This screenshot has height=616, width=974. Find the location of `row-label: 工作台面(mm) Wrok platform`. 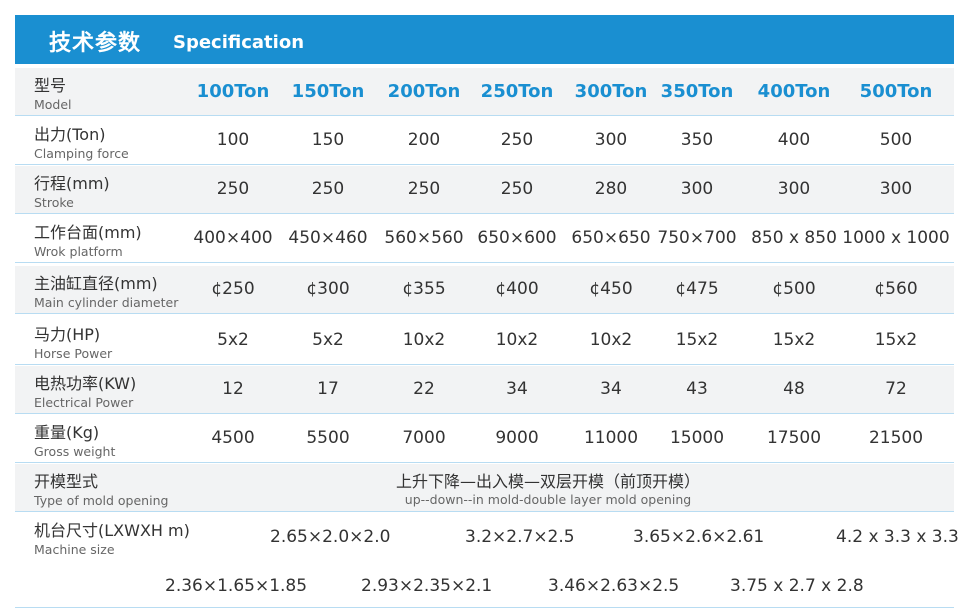

row-label: 工作台面(mm) Wrok platform is located at coordinates (88, 239).